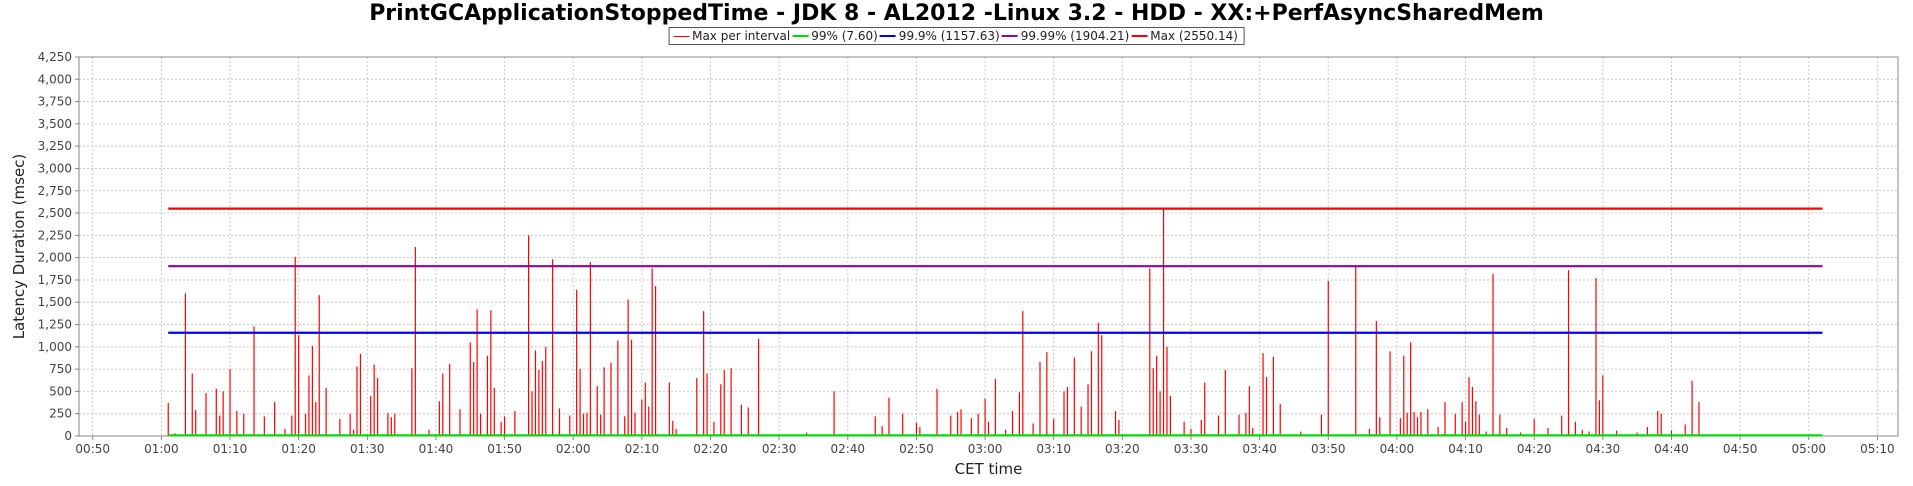 This screenshot has width=1913, height=486. Describe the element at coordinates (230, 449) in the screenshot. I see `x-tick-label: 01:10` at that location.